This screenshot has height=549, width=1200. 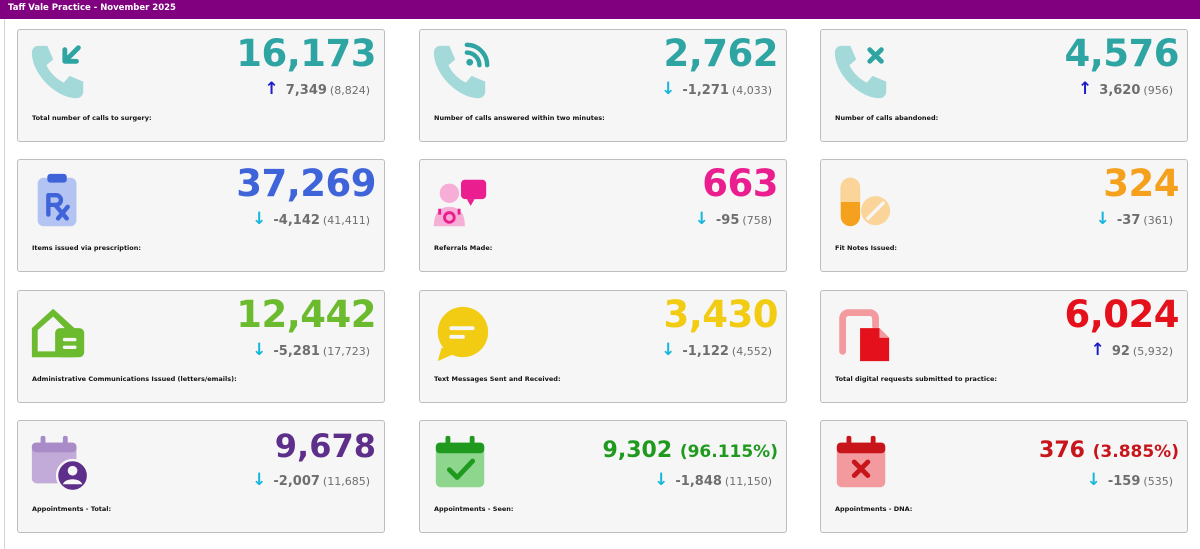 What do you see at coordinates (874, 509) in the screenshot?
I see `card-label: Appointments - DNA:` at bounding box center [874, 509].